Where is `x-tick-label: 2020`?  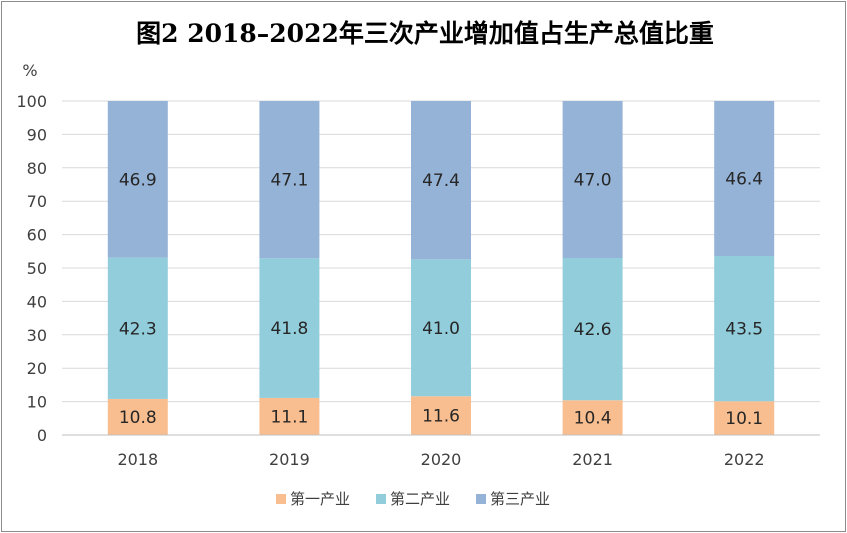 x-tick-label: 2020 is located at coordinates (441, 459).